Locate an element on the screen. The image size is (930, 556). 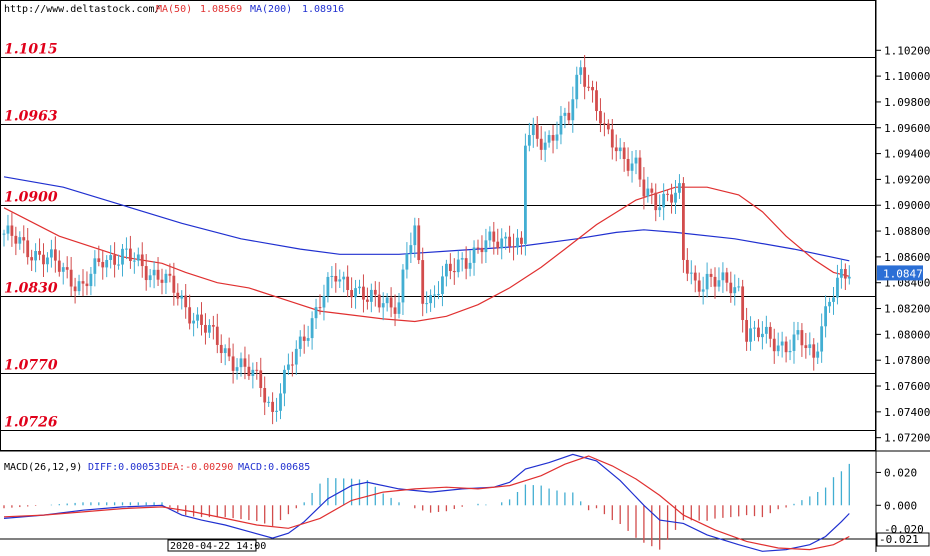
site-url: http://www.deltastock.com/ is located at coordinates (82, 9).